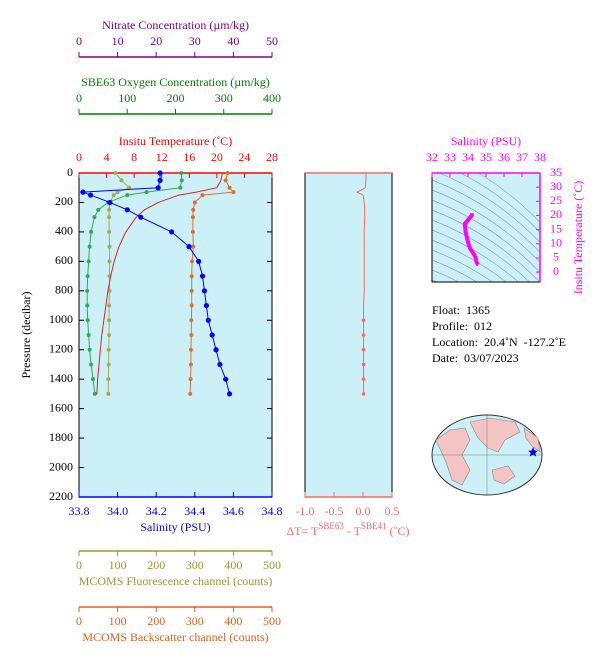  What do you see at coordinates (487, 455) in the screenshot?
I see `world-map` at bounding box center [487, 455].